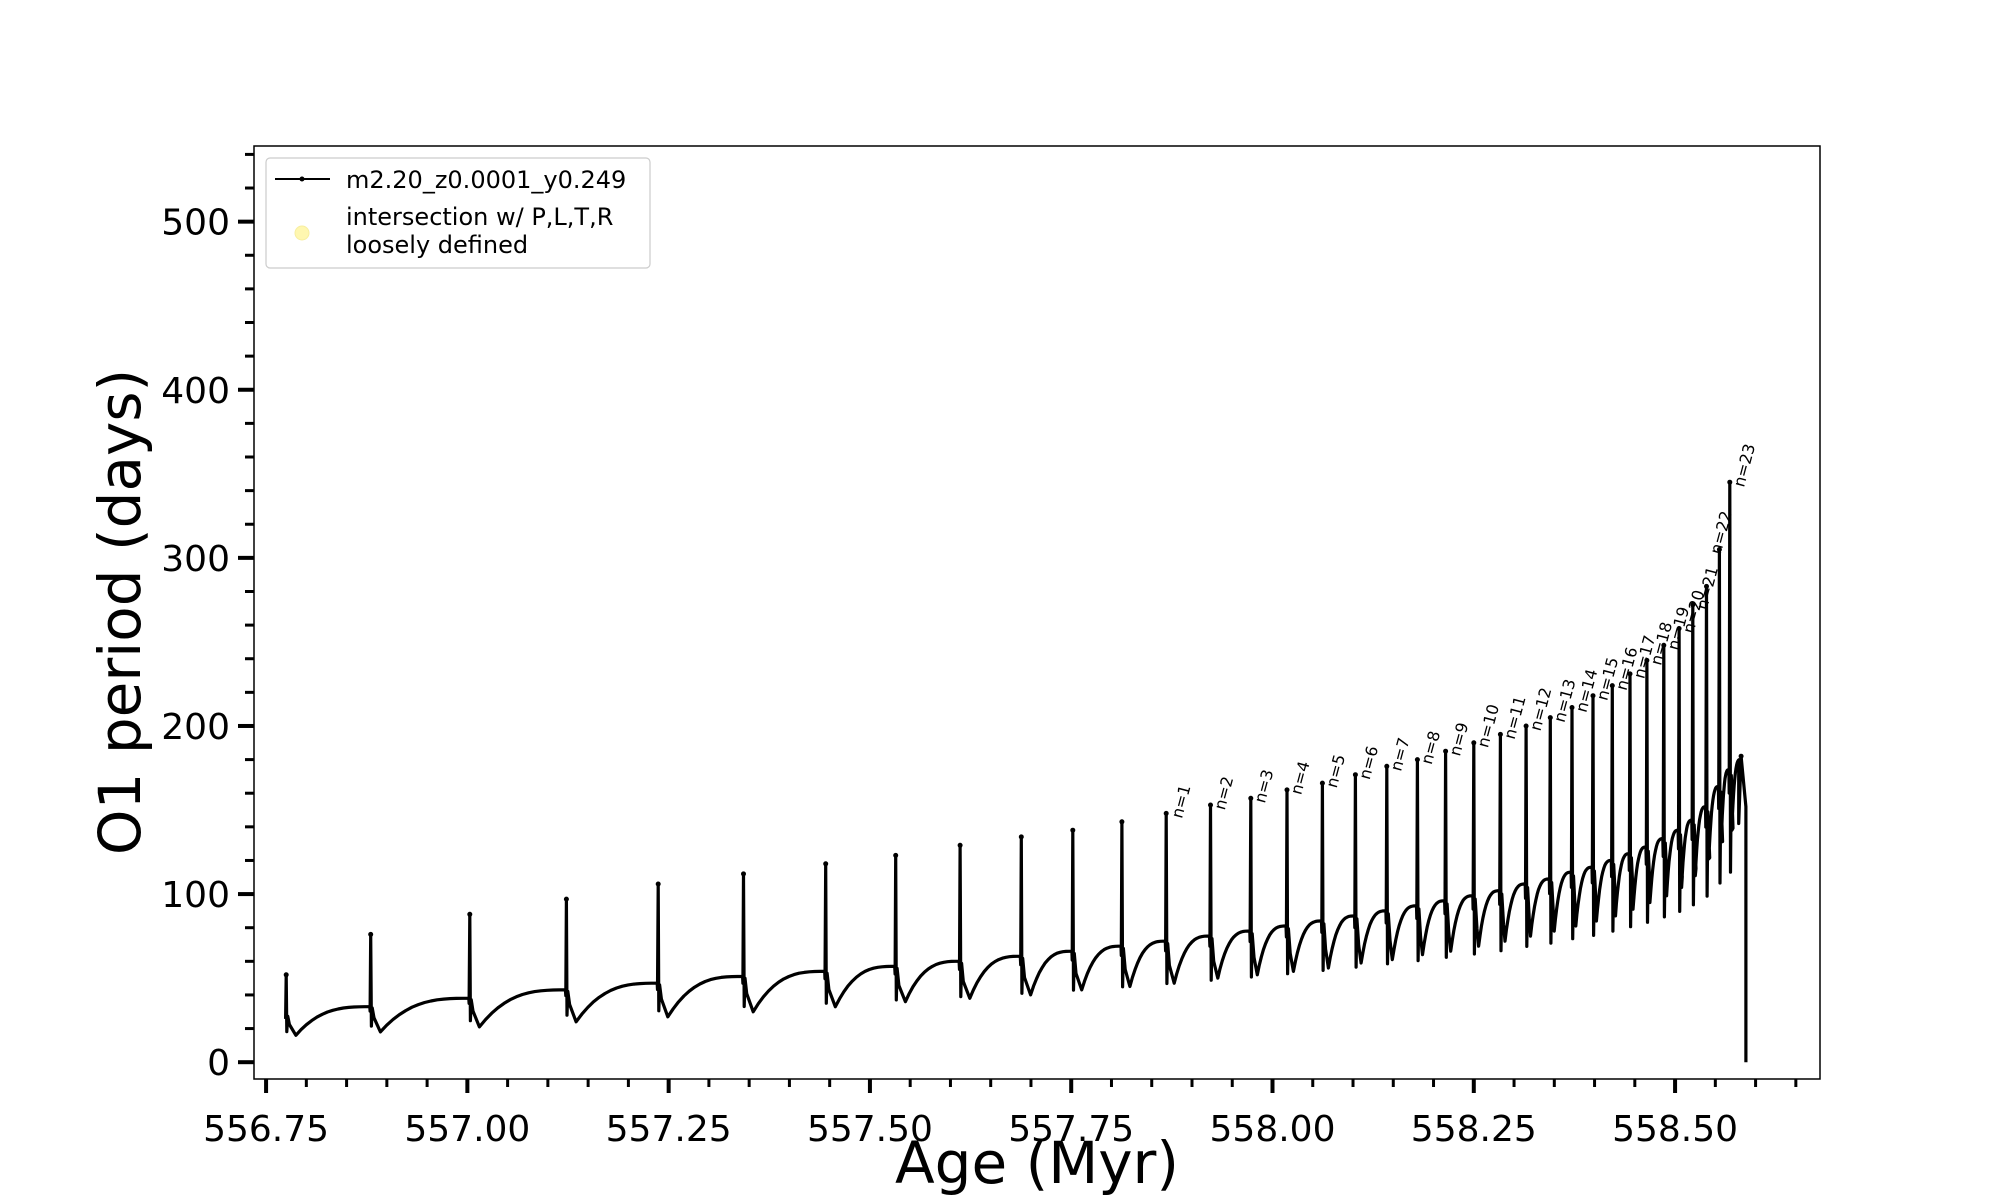 This screenshot has height=1200, width=2000. What do you see at coordinates (1273, 1129) in the screenshot?
I see `x-tick-label: 558.00` at bounding box center [1273, 1129].